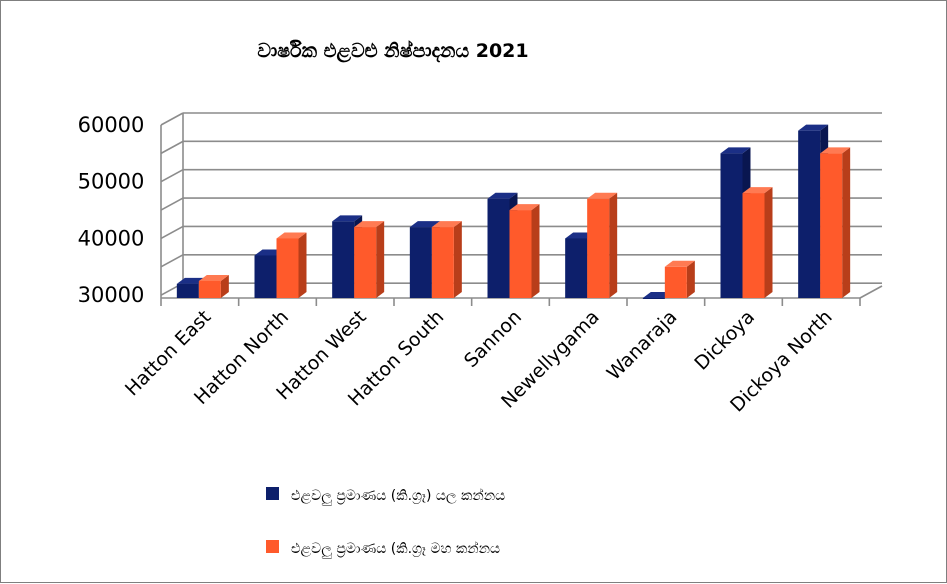 This screenshot has width=947, height=584. What do you see at coordinates (111, 295) in the screenshot?
I see `y-tick-label: 30000` at bounding box center [111, 295].